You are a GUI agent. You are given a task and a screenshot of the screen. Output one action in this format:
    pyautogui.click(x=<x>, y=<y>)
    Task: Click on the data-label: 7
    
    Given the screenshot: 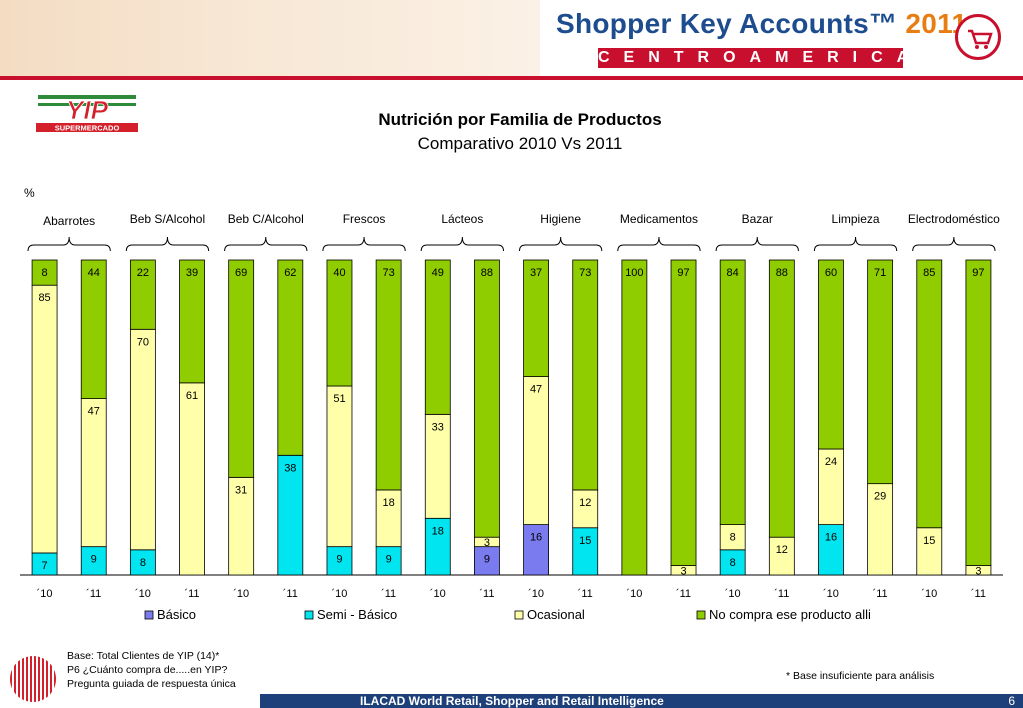 What is the action you would take?
    pyautogui.click(x=45, y=566)
    